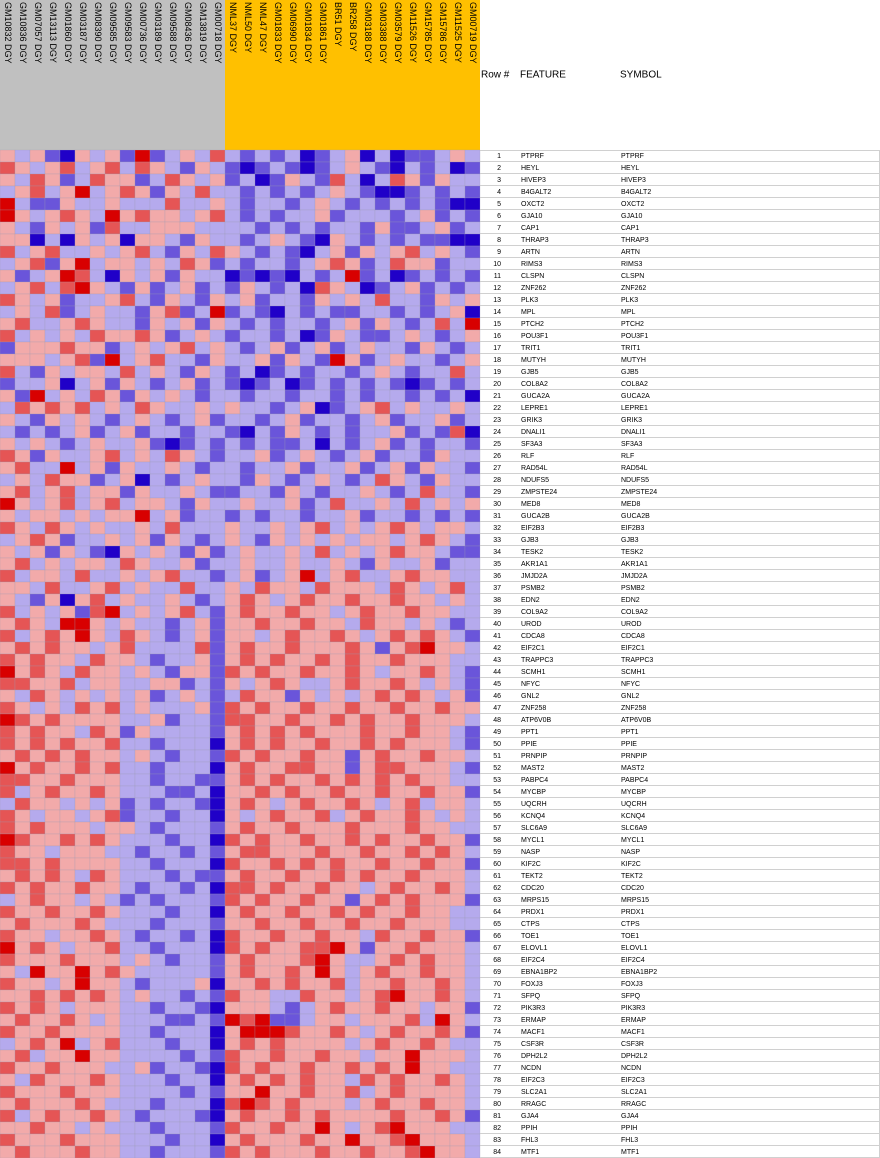  I want to click on feature: CTPS, so click(530, 924).